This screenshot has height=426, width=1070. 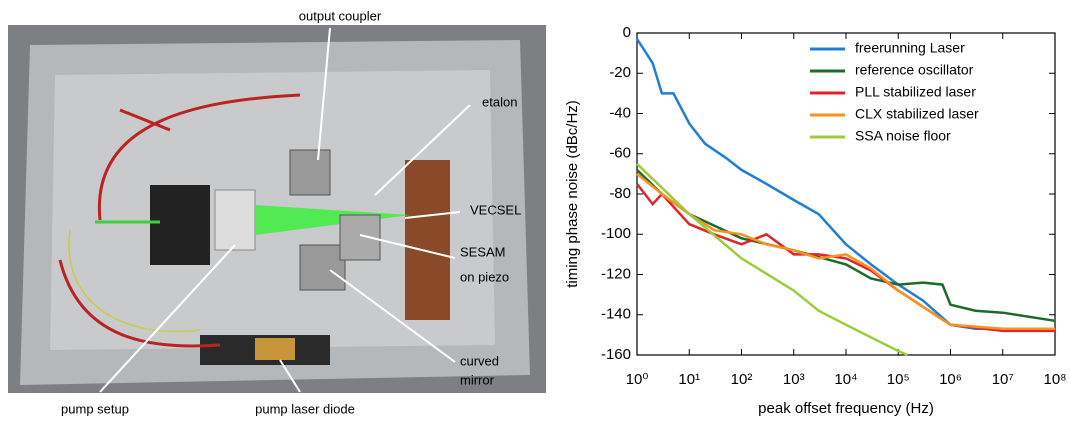 What do you see at coordinates (235, 220) in the screenshot?
I see `pump-optics` at bounding box center [235, 220].